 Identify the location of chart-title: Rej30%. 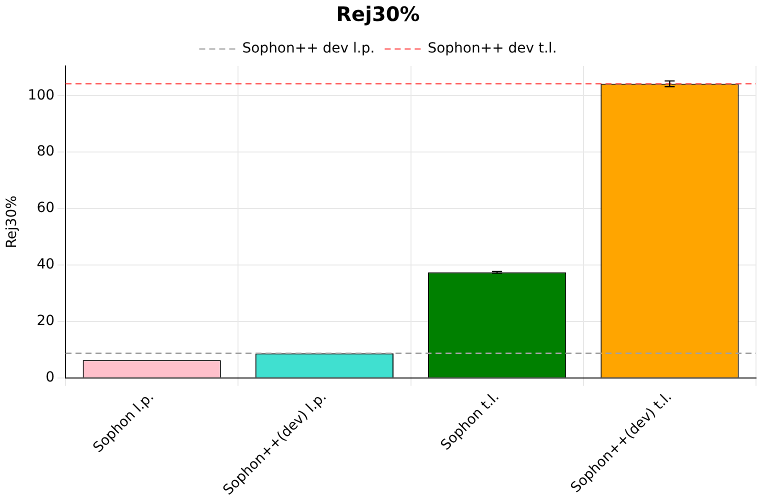
(378, 14).